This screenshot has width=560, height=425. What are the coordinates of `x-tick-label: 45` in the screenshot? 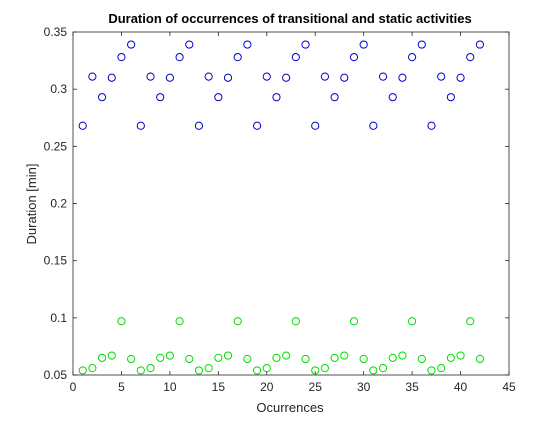 It's located at (509, 387).